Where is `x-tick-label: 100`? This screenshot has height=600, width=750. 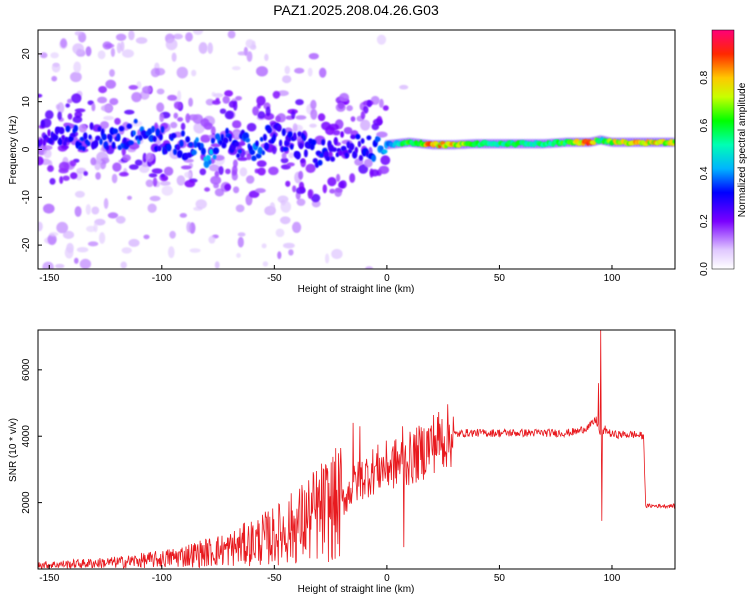
x-tick-label: 100 is located at coordinates (612, 578).